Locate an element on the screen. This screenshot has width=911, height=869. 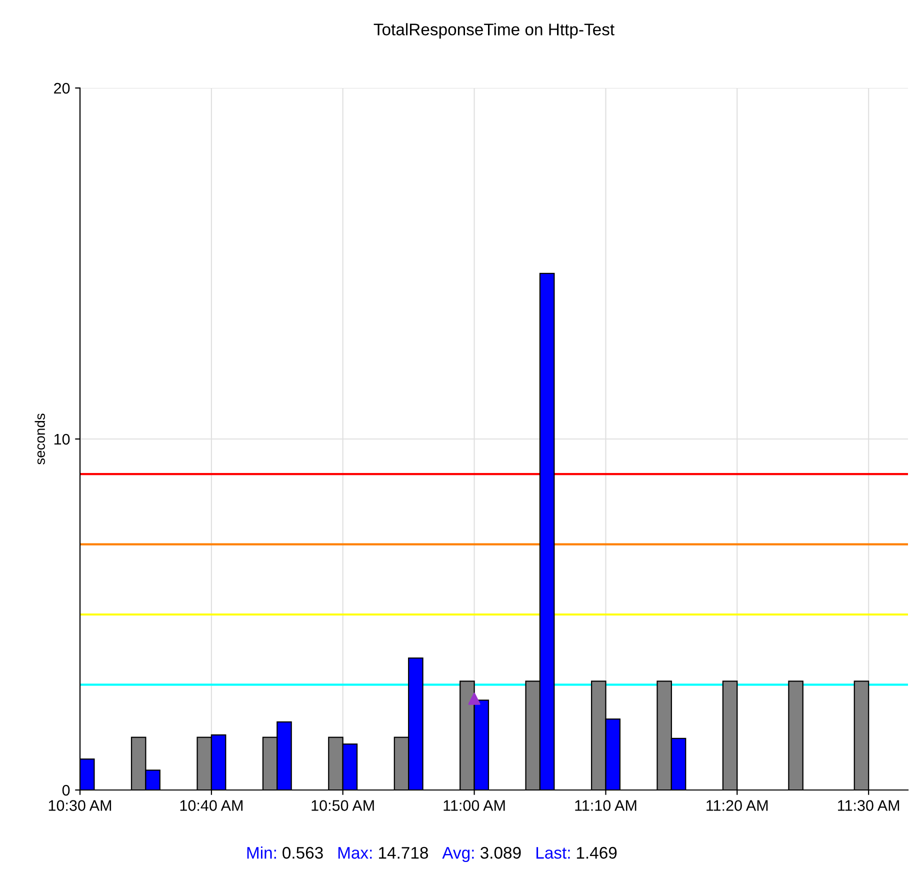
chart-title: TotalResponseTime on Http-Test is located at coordinates (494, 31).